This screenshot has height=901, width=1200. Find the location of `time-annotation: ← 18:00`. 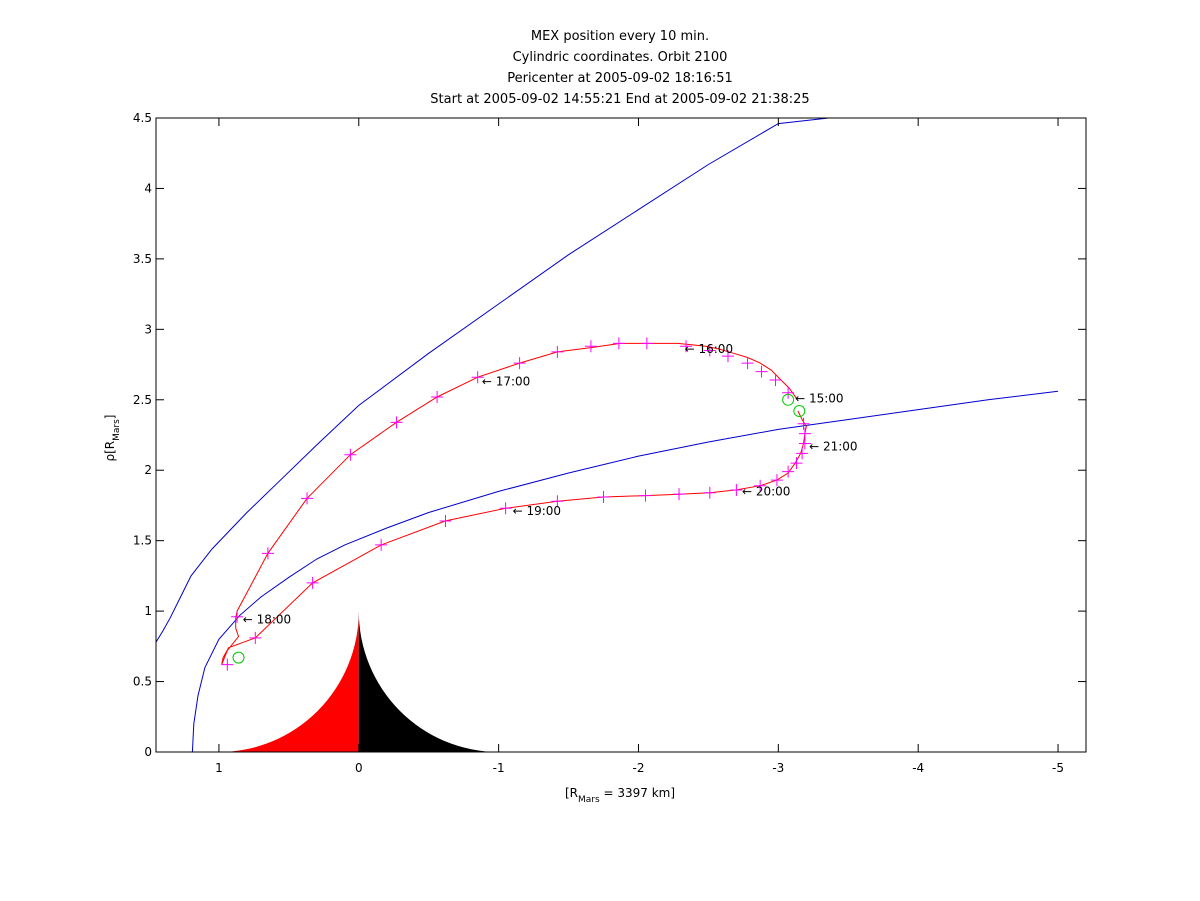

time-annotation: ← 18:00 is located at coordinates (267, 620).